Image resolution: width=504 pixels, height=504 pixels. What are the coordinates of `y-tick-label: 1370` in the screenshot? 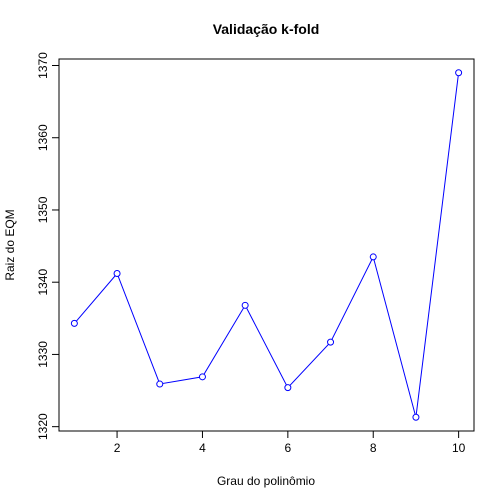 It's located at (43, 65).